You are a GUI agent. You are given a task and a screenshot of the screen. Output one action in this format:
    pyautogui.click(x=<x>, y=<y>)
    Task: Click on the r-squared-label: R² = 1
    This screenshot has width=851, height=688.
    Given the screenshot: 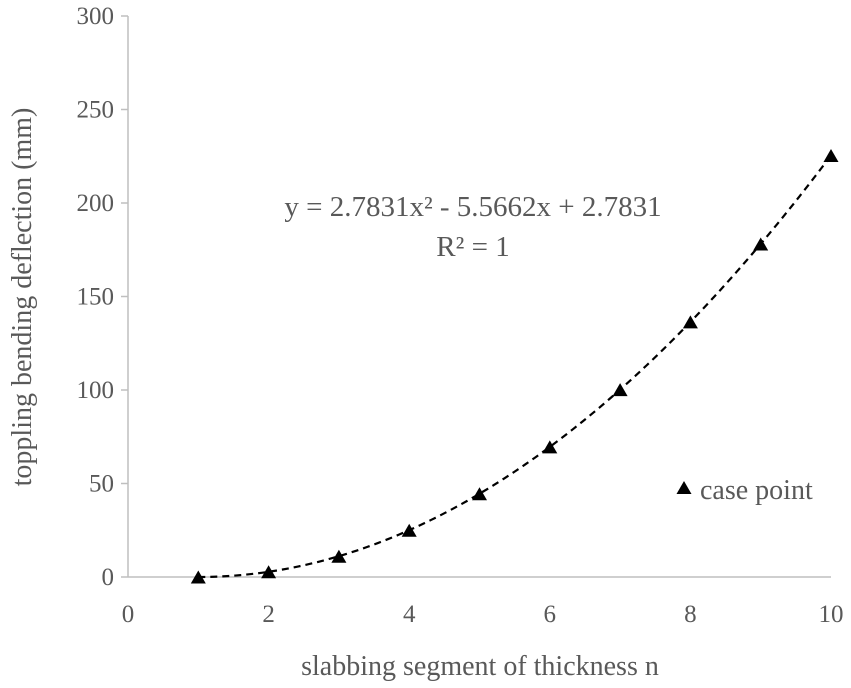 What is the action you would take?
    pyautogui.click(x=472, y=247)
    